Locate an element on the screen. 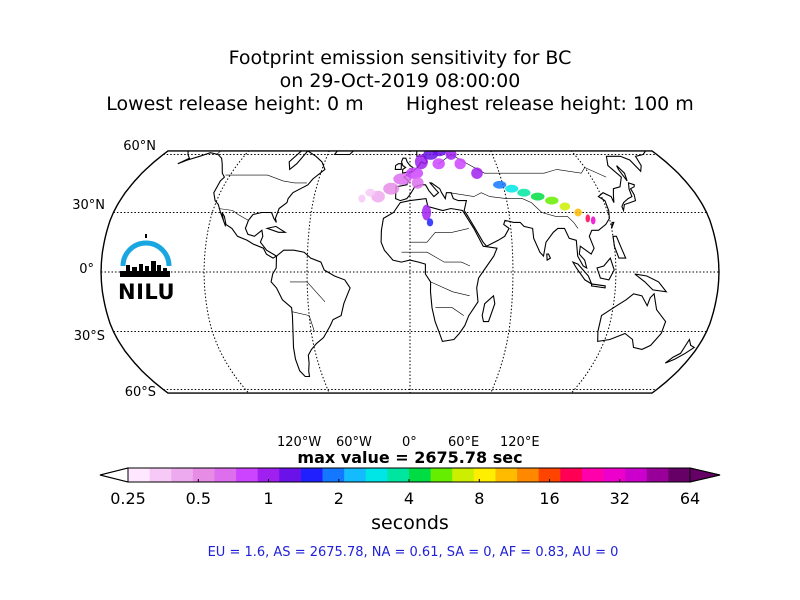 The image size is (800, 600). colorbar-unit: seconds is located at coordinates (410, 523).